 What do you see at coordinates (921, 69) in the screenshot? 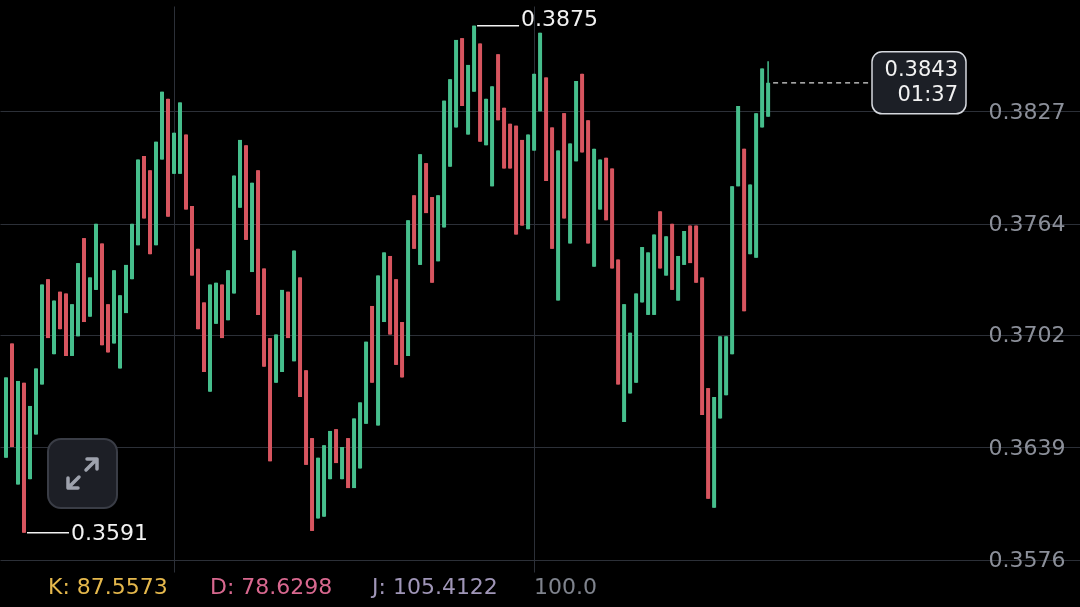
I see `ref-line-label: 0.3843` at bounding box center [921, 69].